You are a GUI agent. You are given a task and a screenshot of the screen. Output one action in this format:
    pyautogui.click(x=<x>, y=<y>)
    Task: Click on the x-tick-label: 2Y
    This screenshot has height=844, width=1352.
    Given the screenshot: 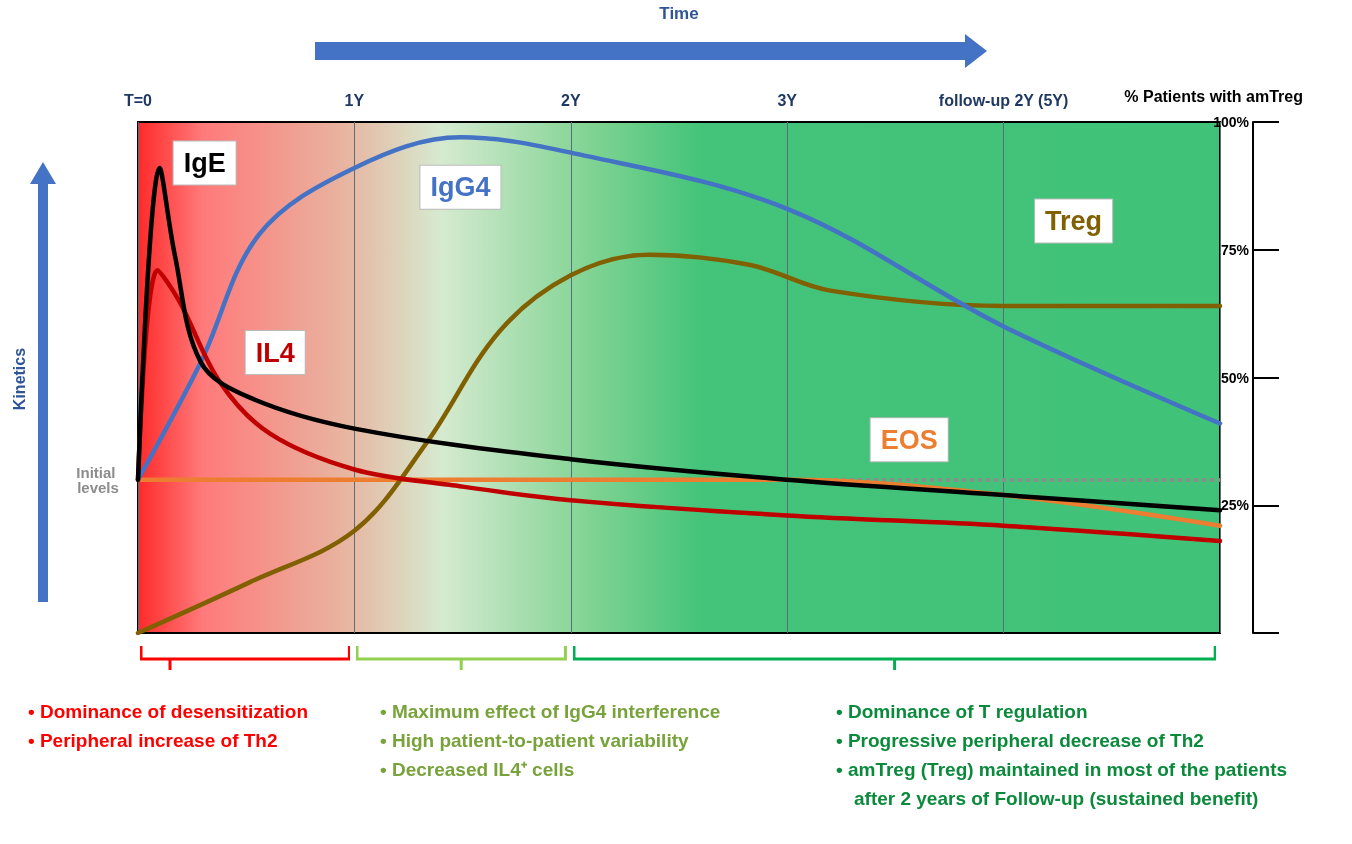 What is the action you would take?
    pyautogui.click(x=571, y=100)
    